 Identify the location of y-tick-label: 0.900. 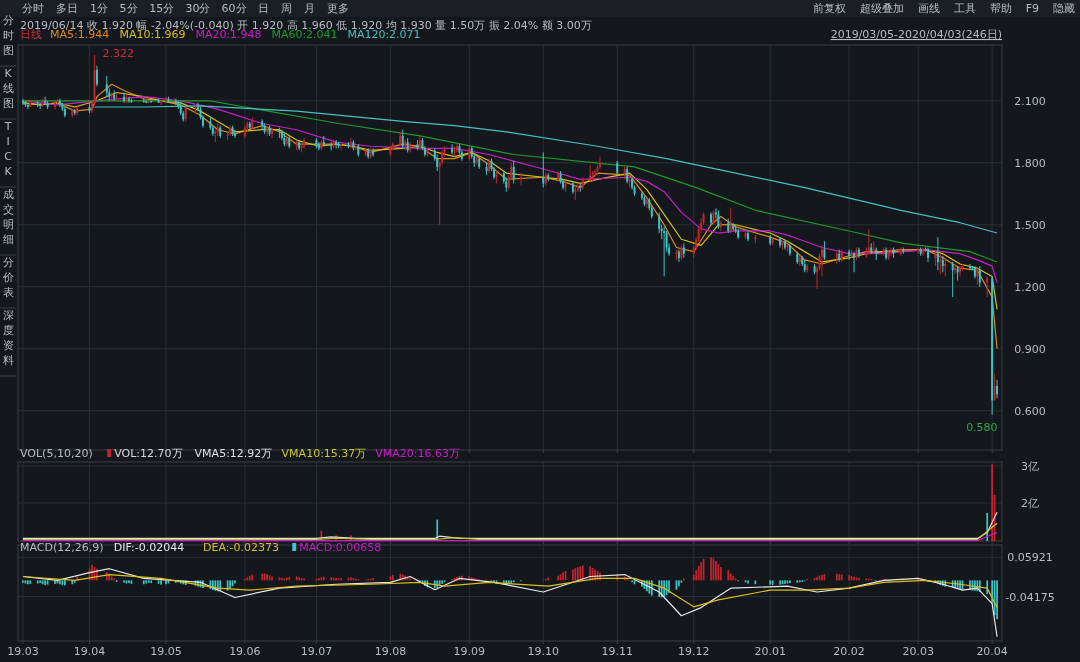
(1030, 349).